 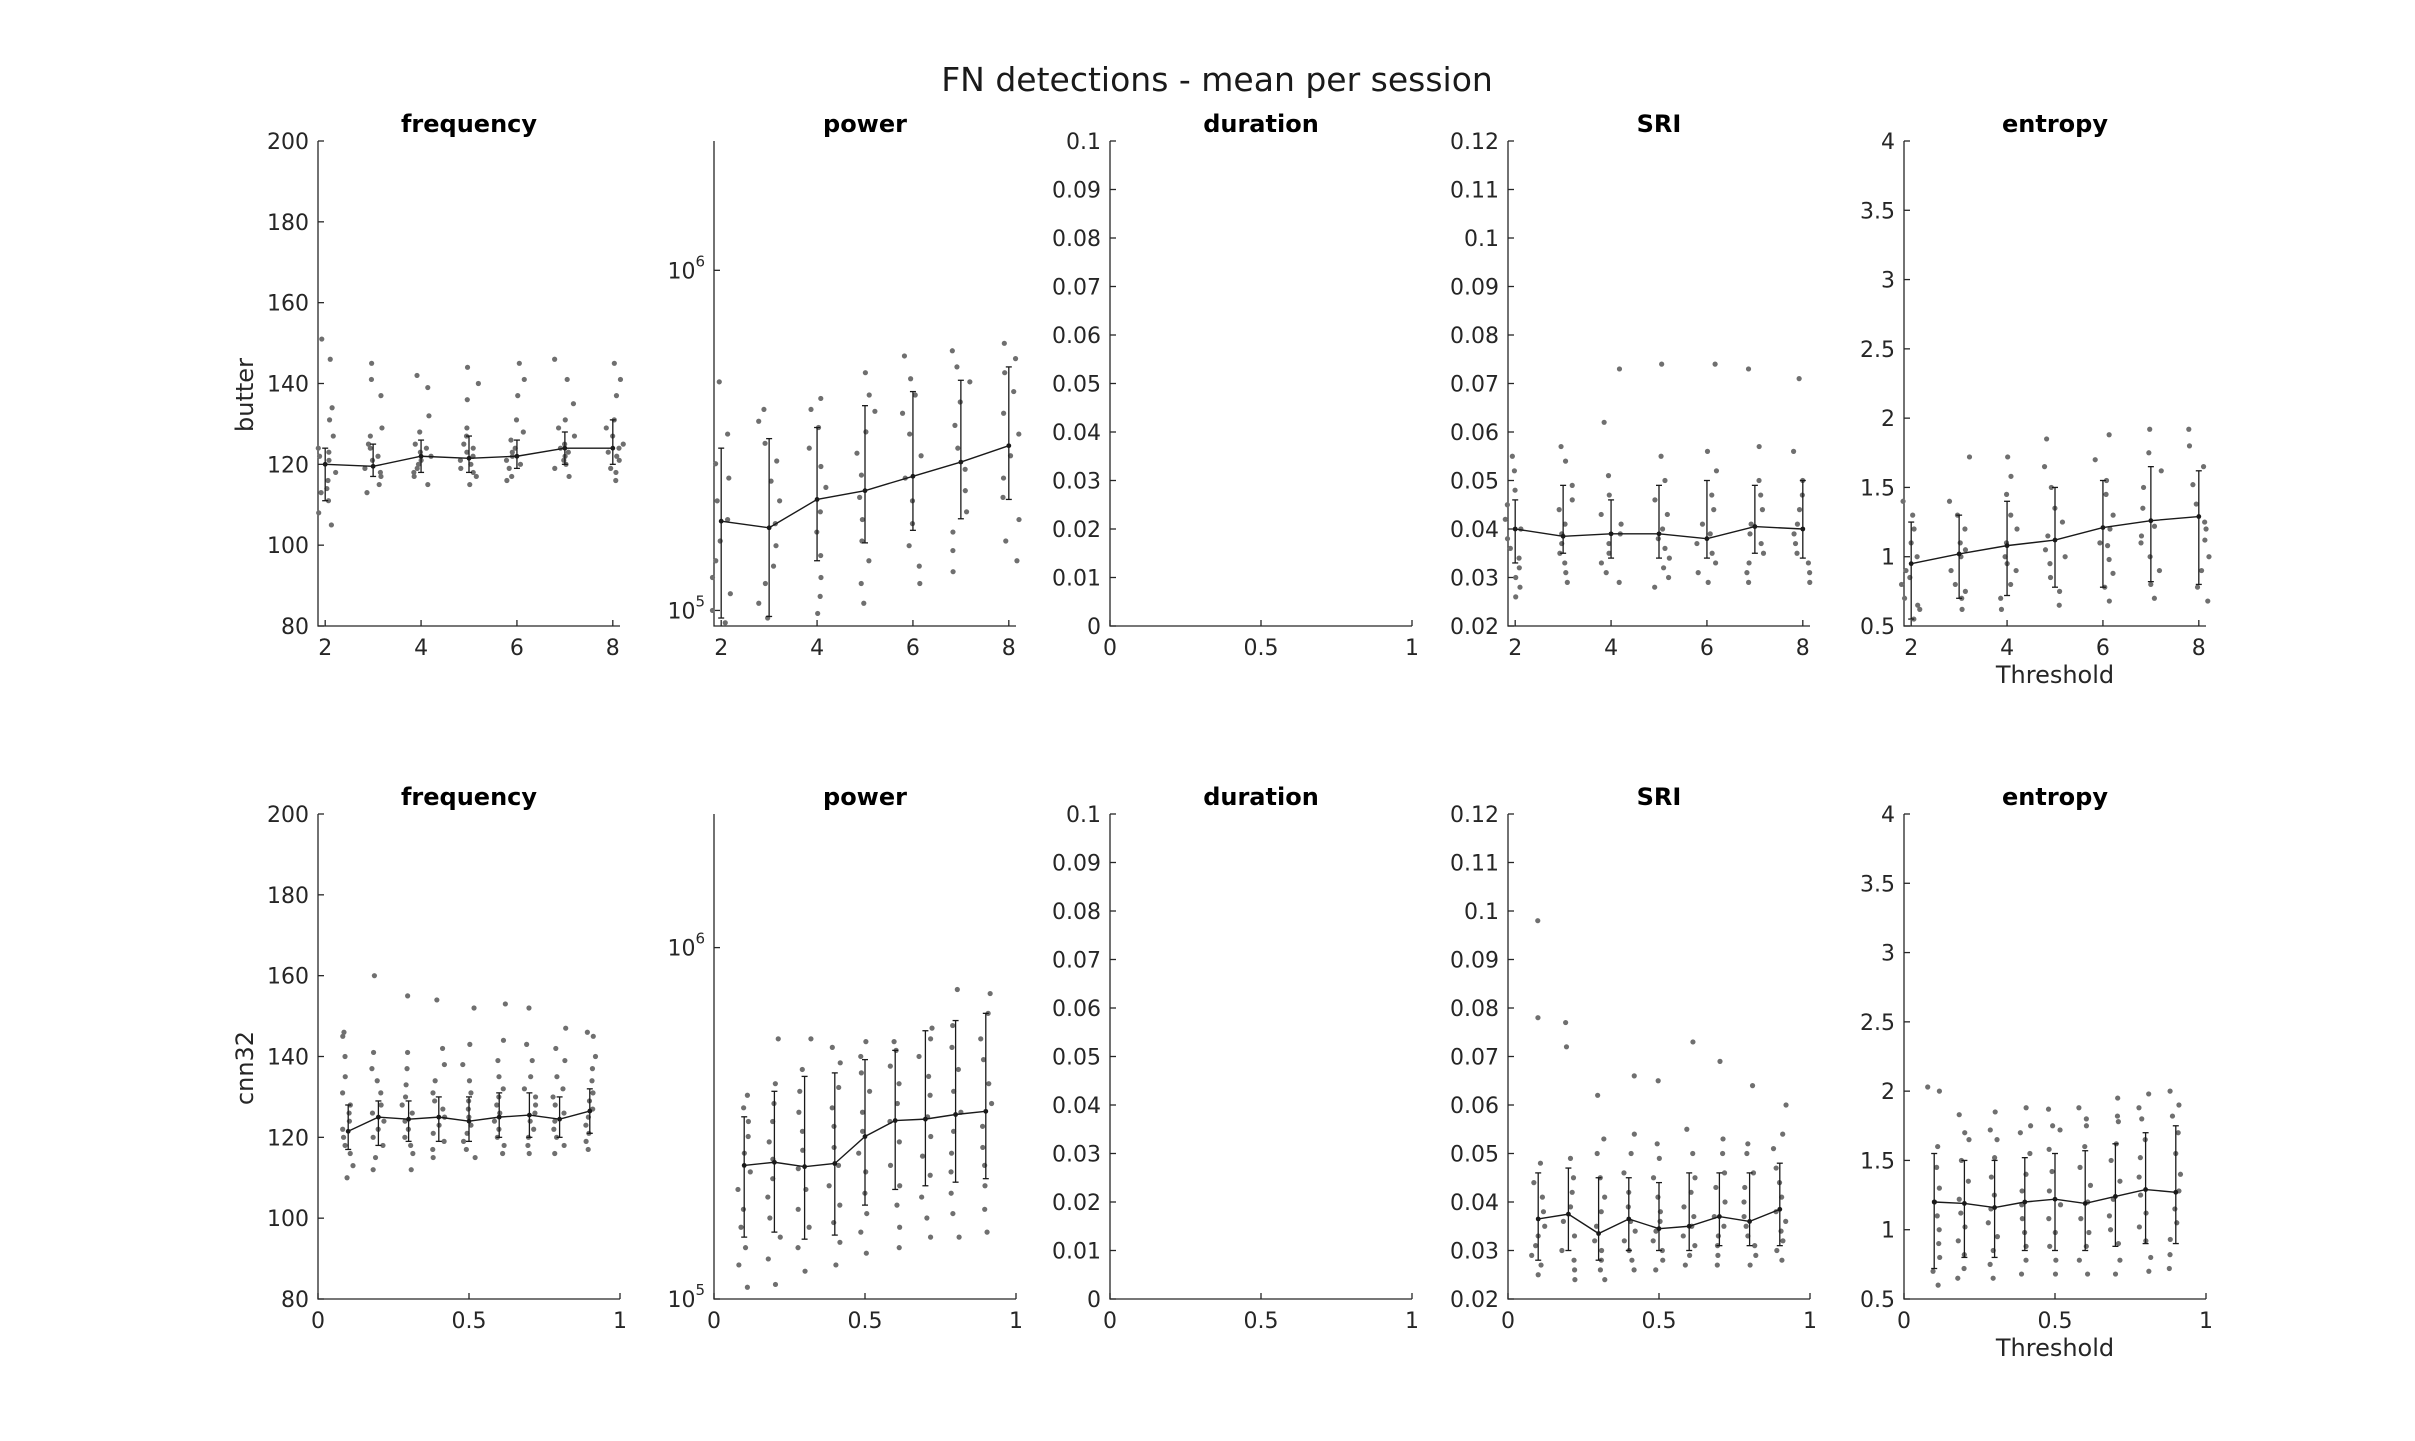 What do you see at coordinates (864, 1057) in the screenshot?
I see `axis-lines` at bounding box center [864, 1057].